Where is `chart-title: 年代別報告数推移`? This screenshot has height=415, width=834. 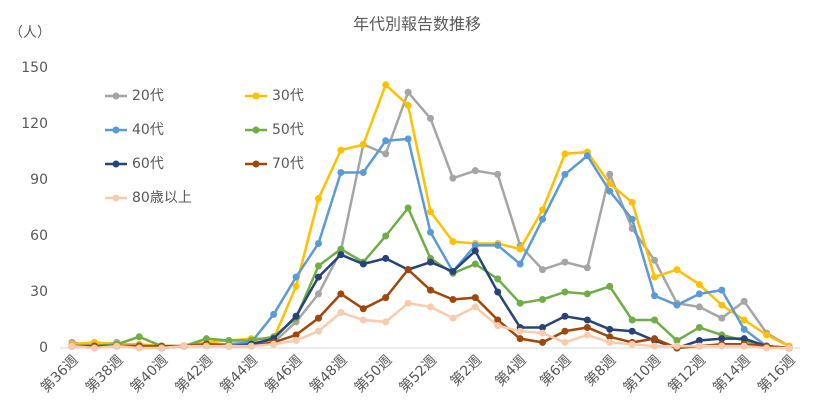
chart-title: 年代別報告数推移 is located at coordinates (417, 24).